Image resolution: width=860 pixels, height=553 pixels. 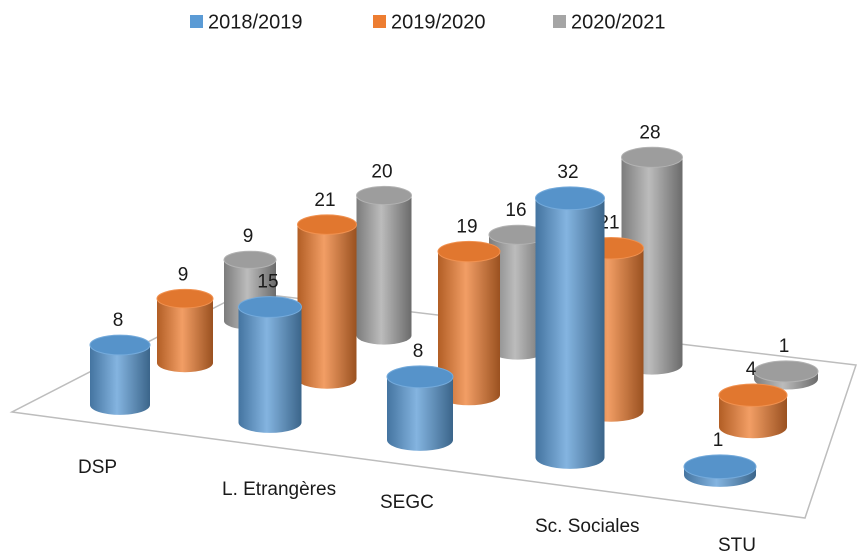 What do you see at coordinates (407, 502) in the screenshot?
I see `x-tick-label: SEGC` at bounding box center [407, 502].